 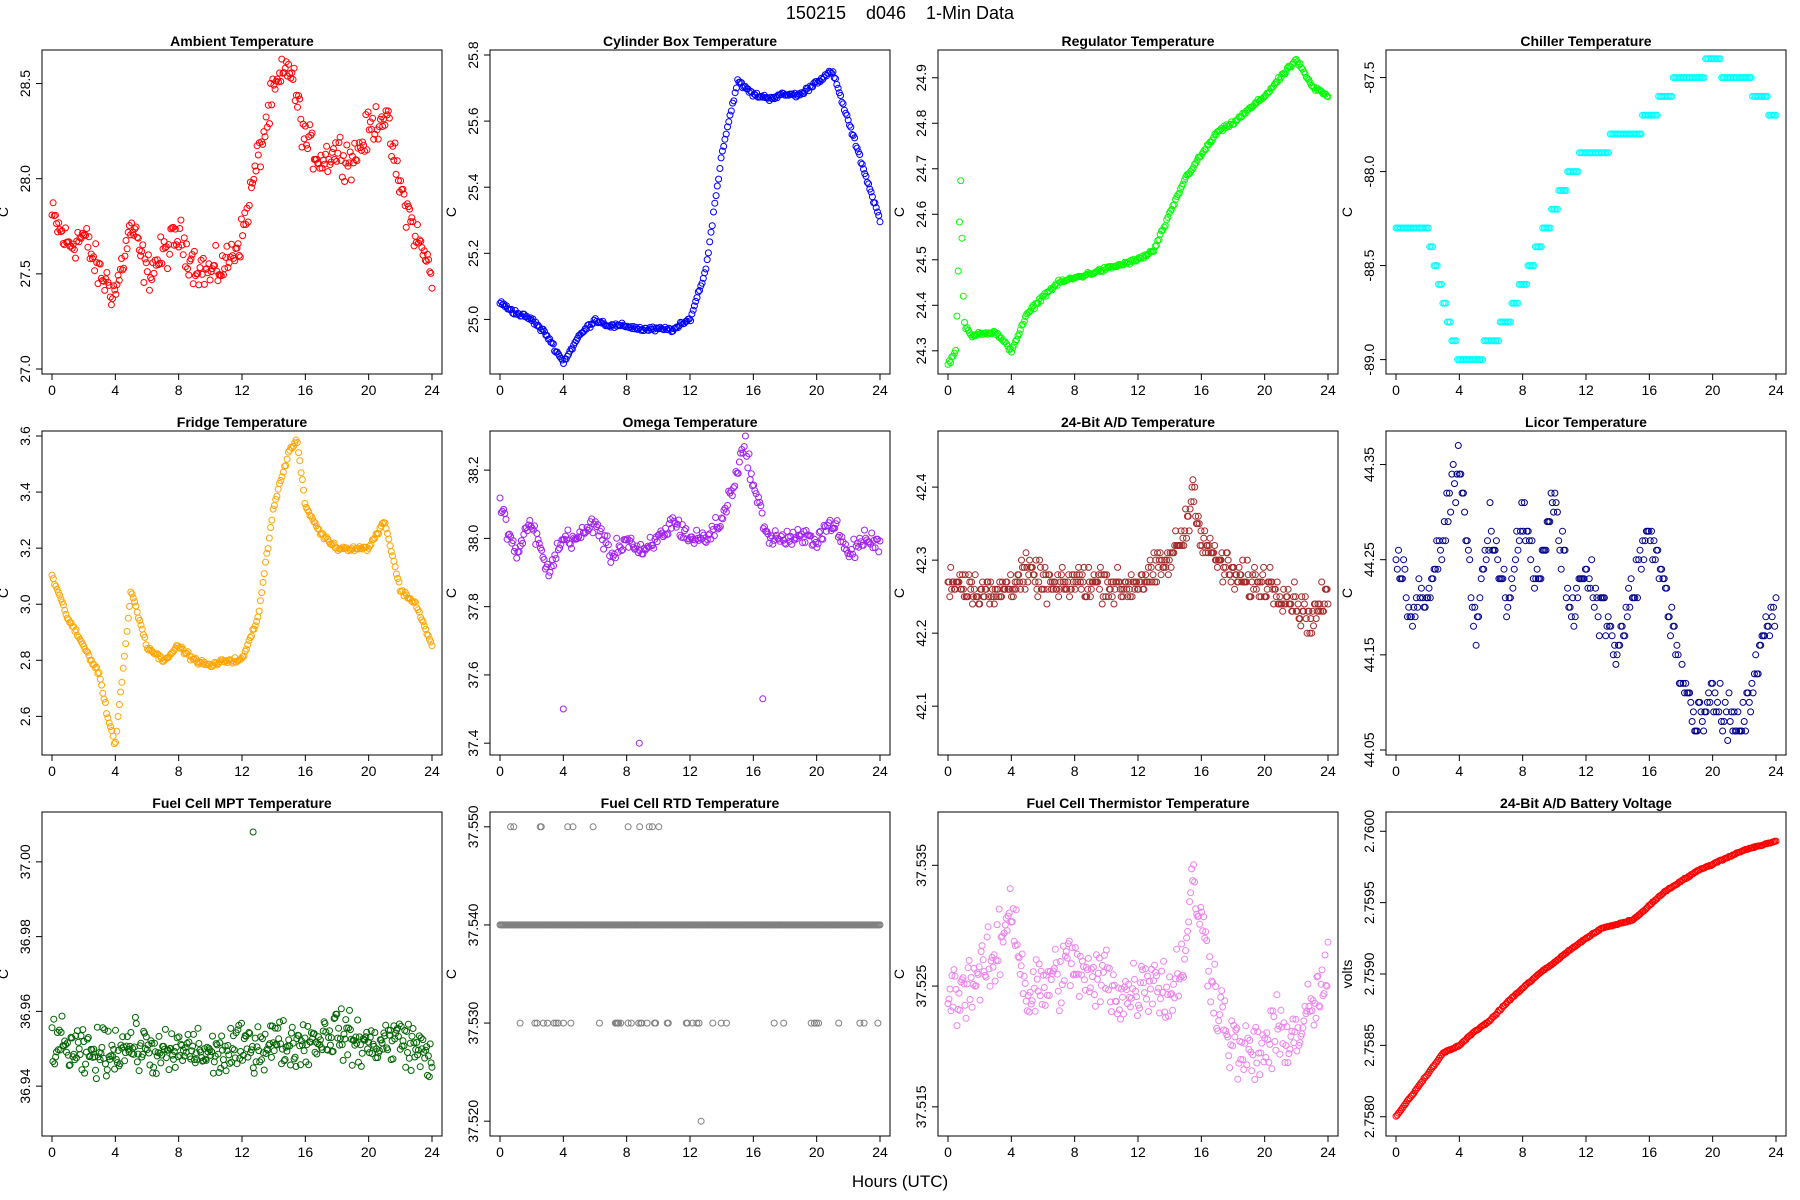 I want to click on y-tick-label: 24.6, so click(x=921, y=213).